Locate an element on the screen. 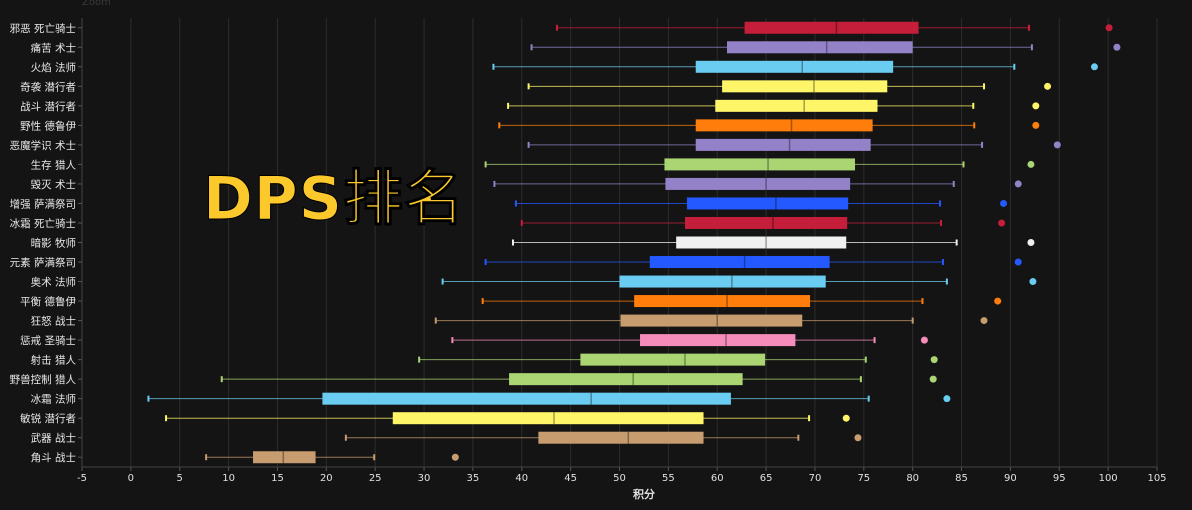  x-tick-label: 85 is located at coordinates (961, 478).